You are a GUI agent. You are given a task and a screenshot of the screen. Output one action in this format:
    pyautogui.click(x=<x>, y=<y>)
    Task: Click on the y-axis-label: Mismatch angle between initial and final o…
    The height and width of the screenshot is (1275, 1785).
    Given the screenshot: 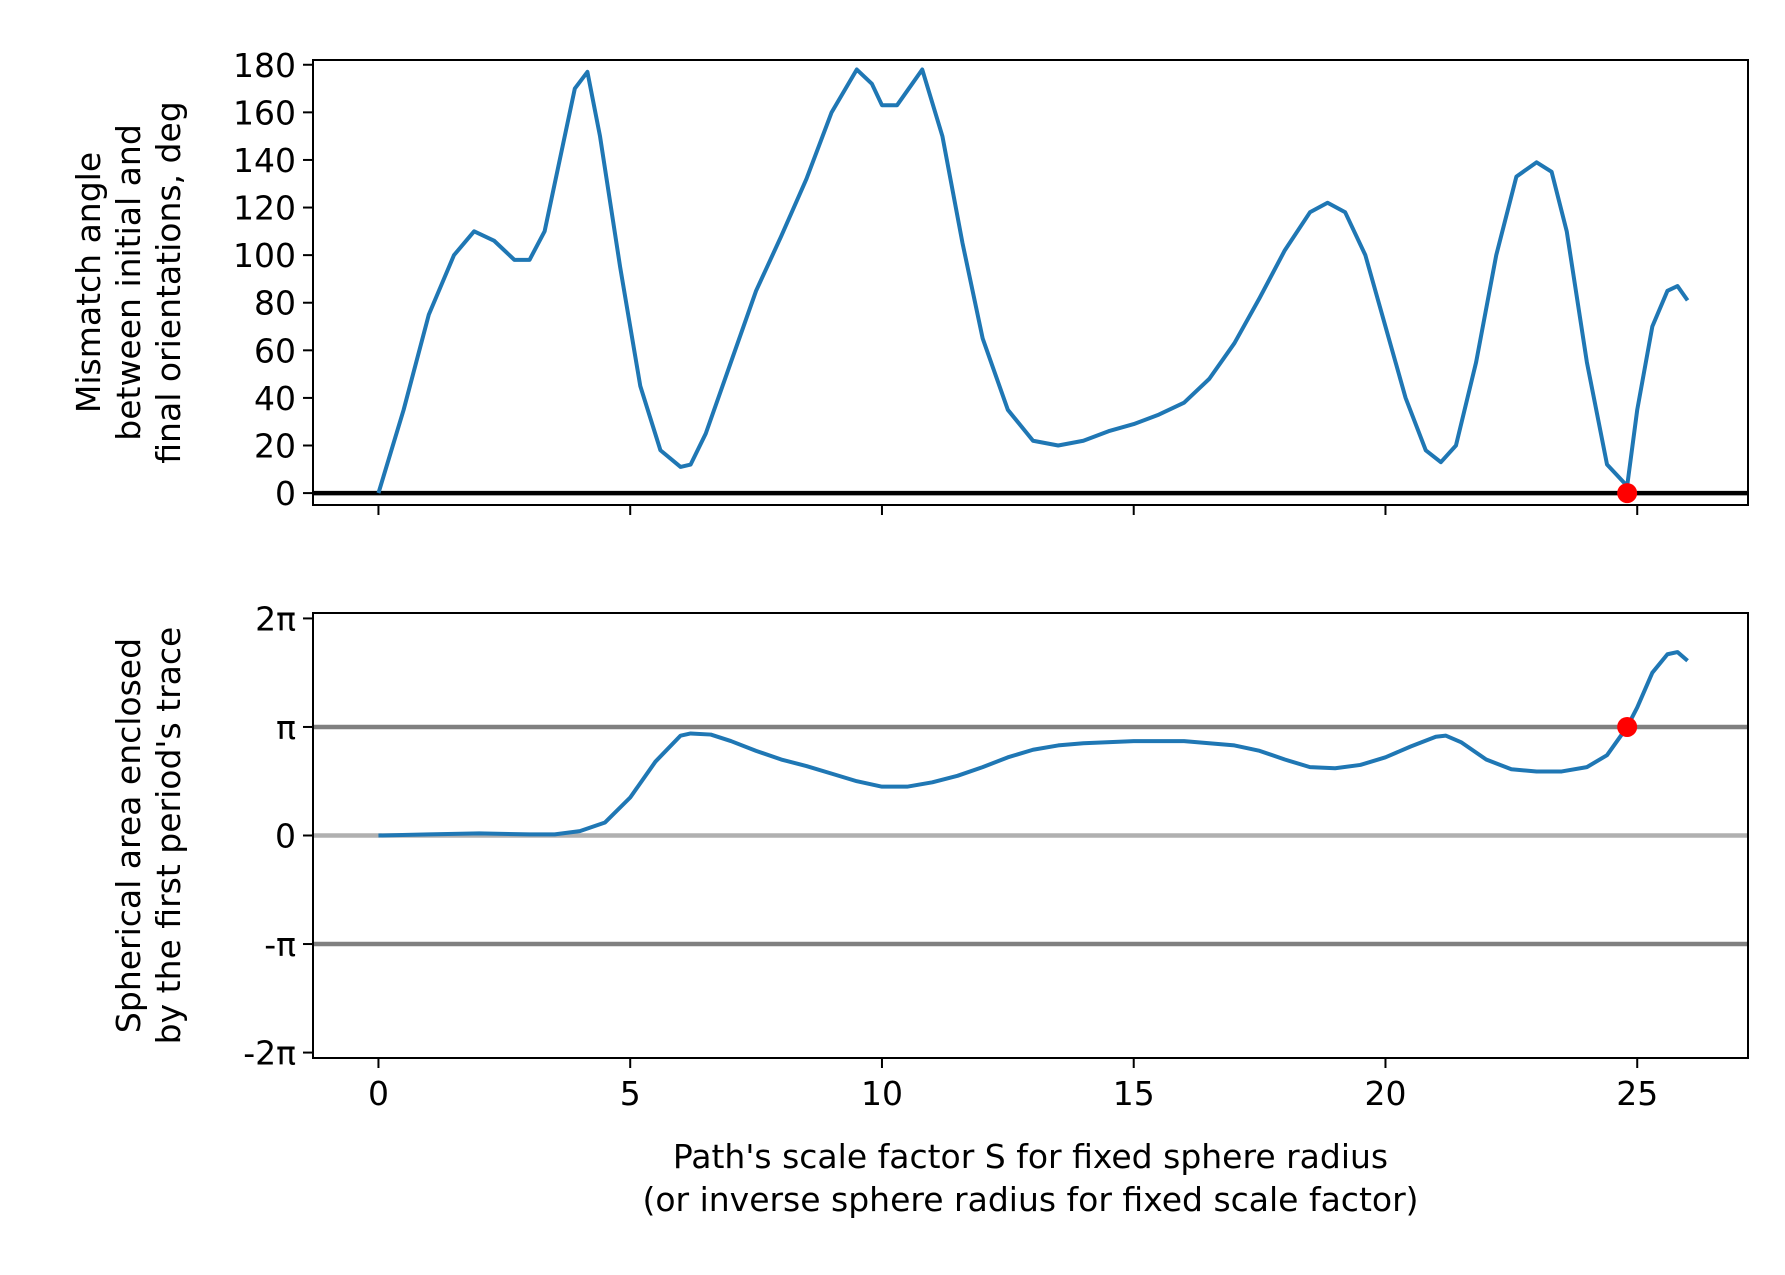 What is the action you would take?
    pyautogui.click(x=128, y=282)
    